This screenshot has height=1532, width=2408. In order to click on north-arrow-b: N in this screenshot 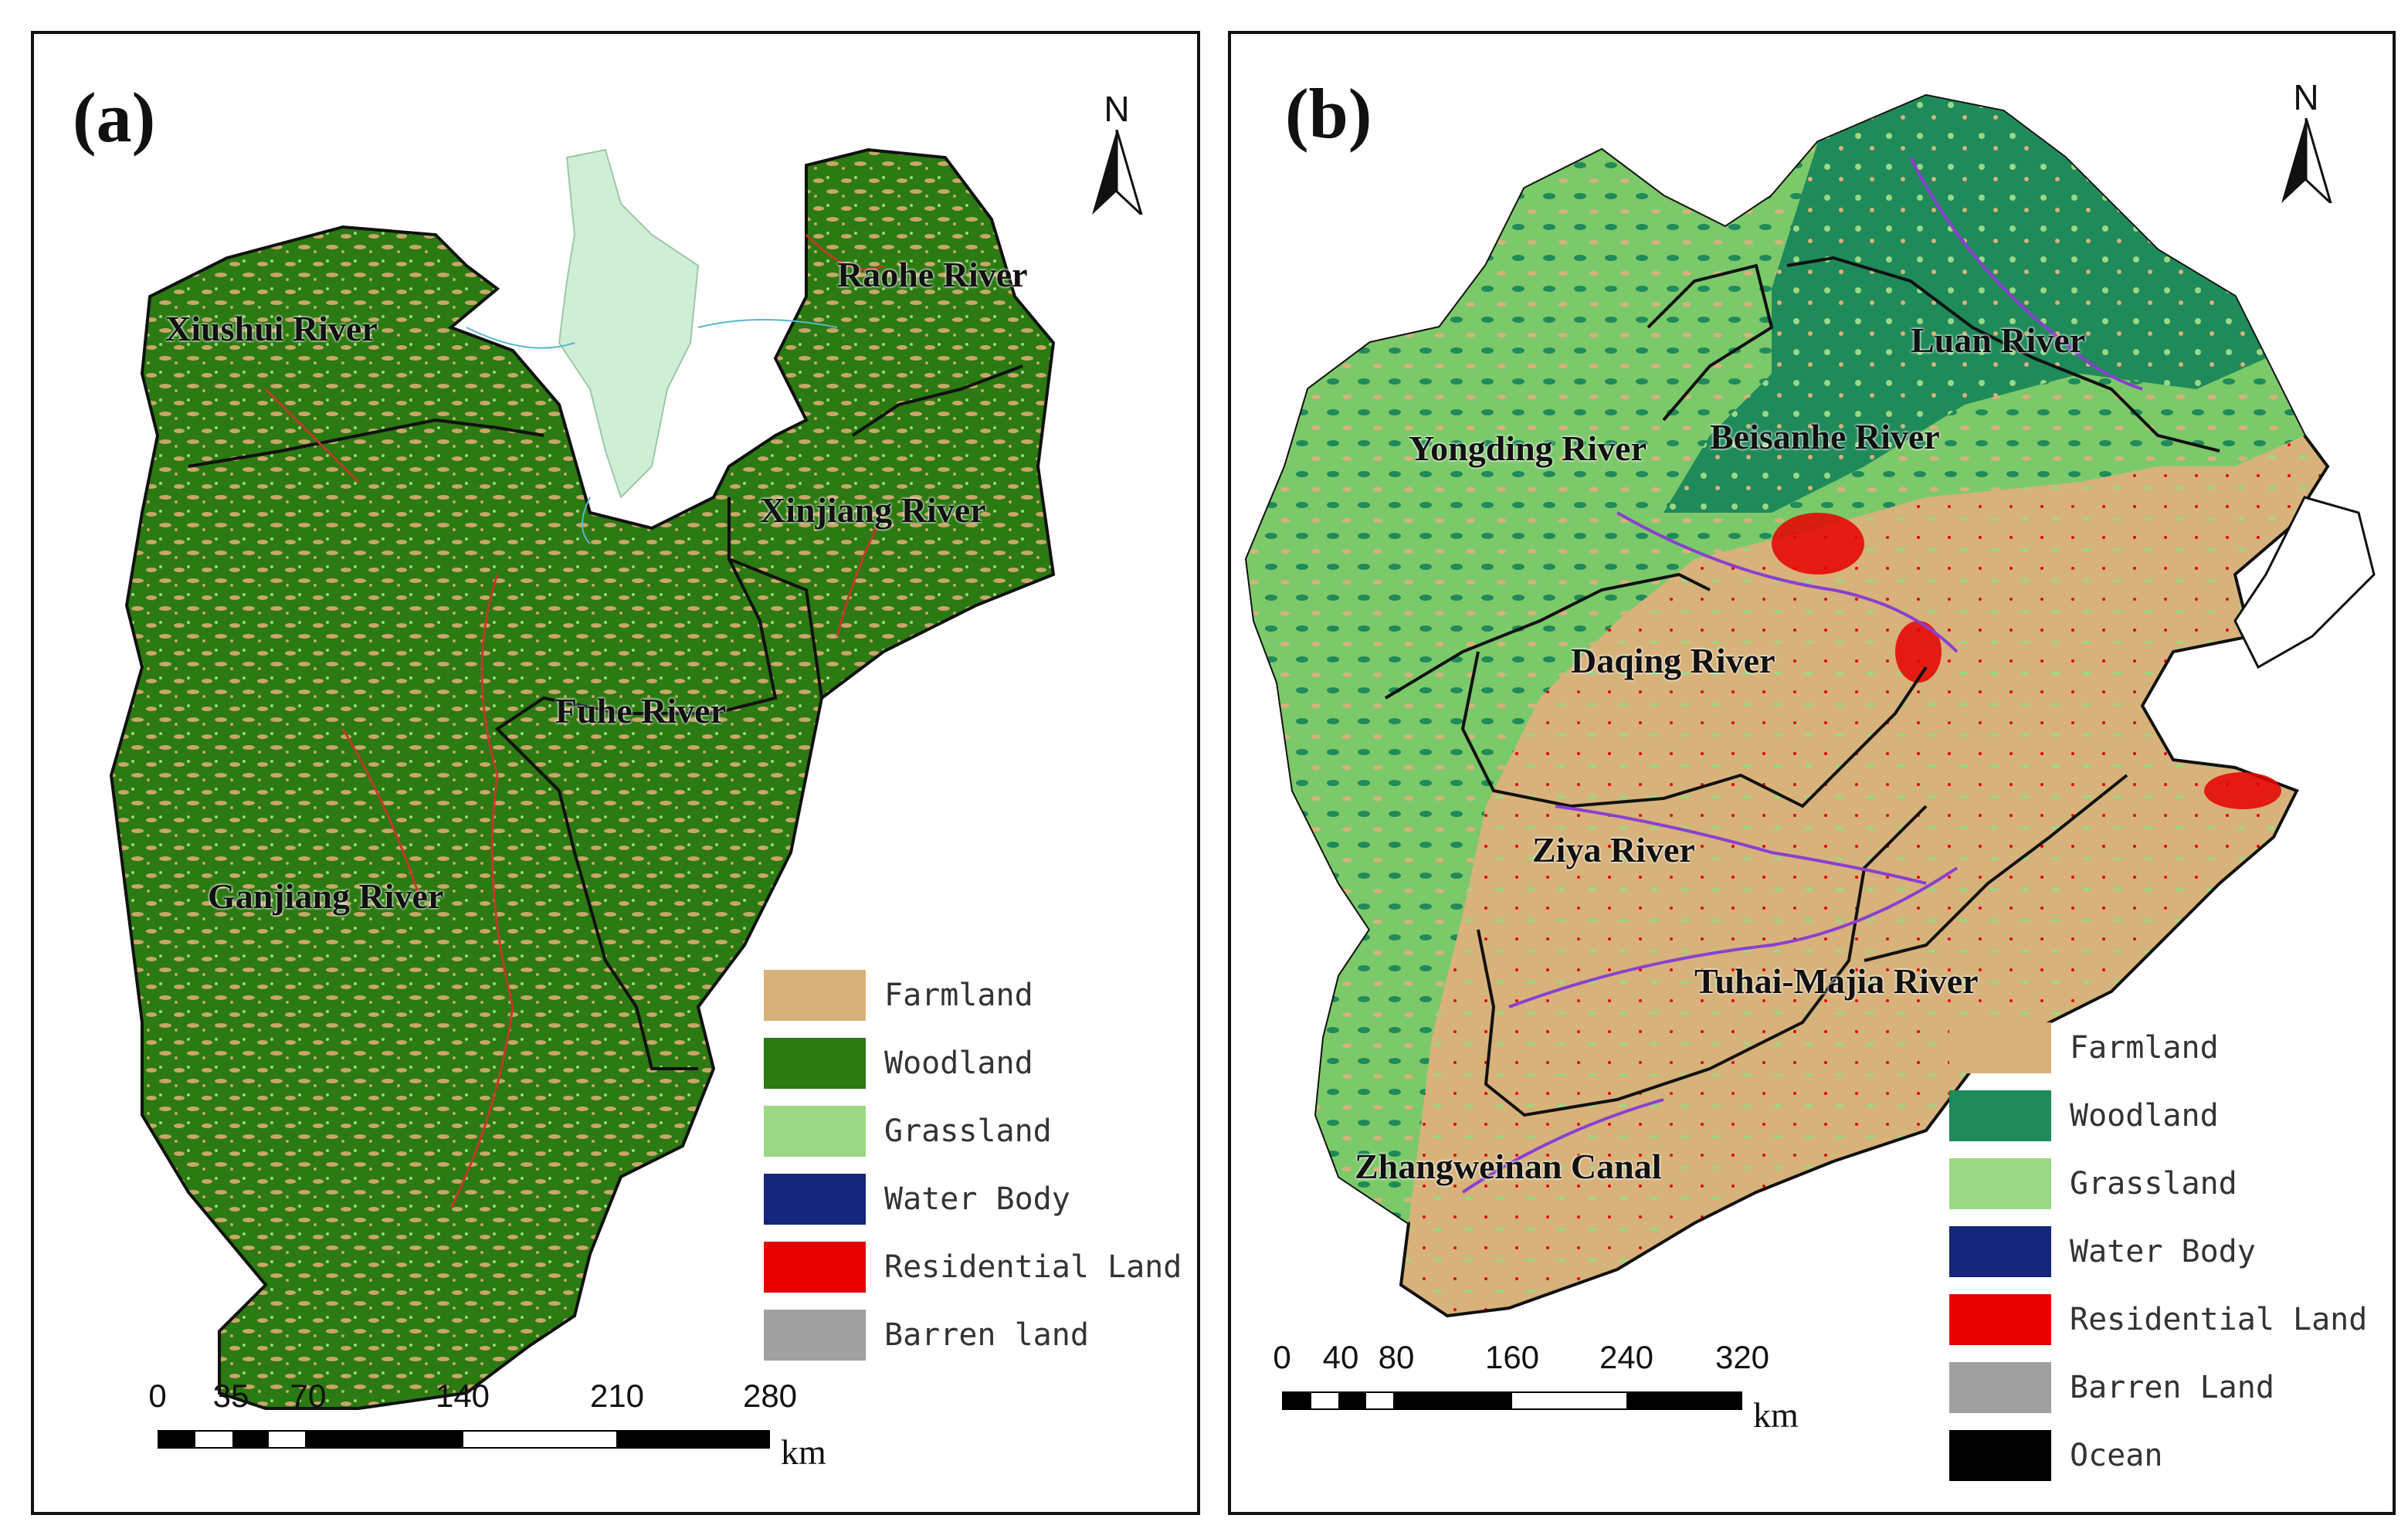, I will do `click(2306, 141)`.